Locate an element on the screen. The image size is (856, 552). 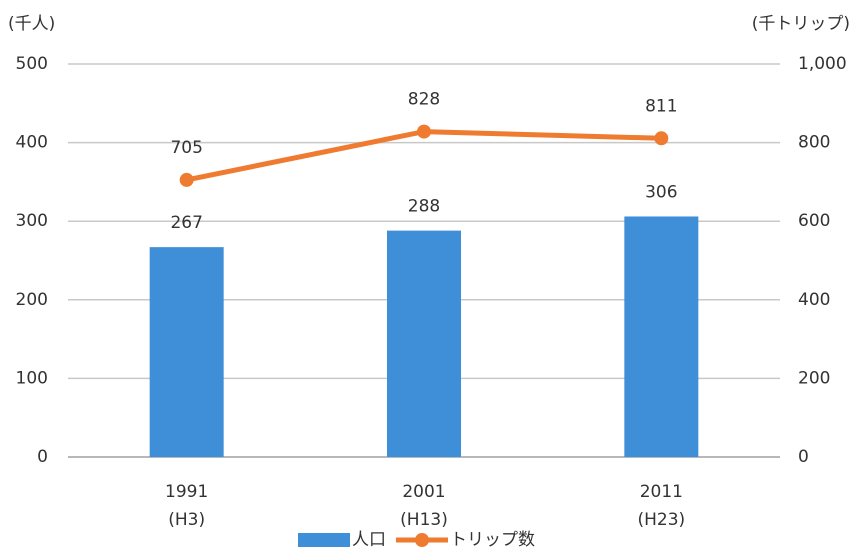
y2-tick-label: 400 is located at coordinates (814, 300).